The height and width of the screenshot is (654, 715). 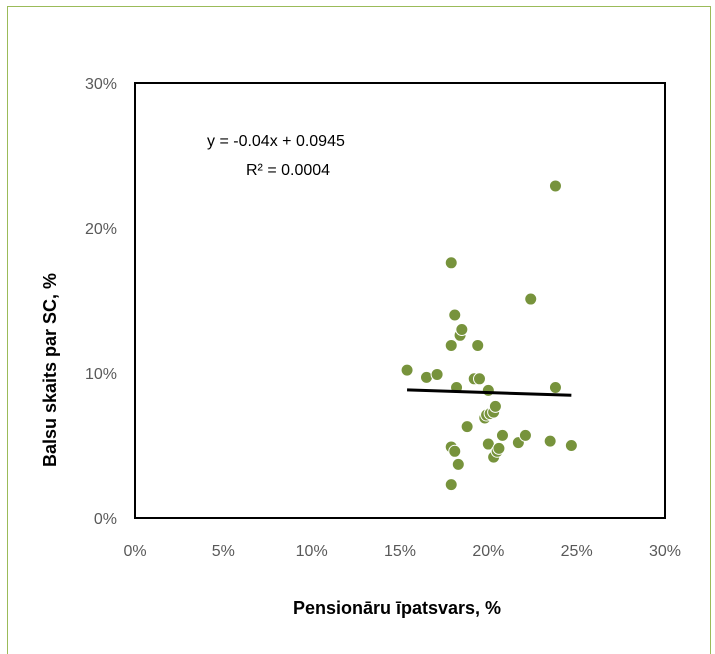 I want to click on x-tick-label: 10%, so click(x=312, y=551).